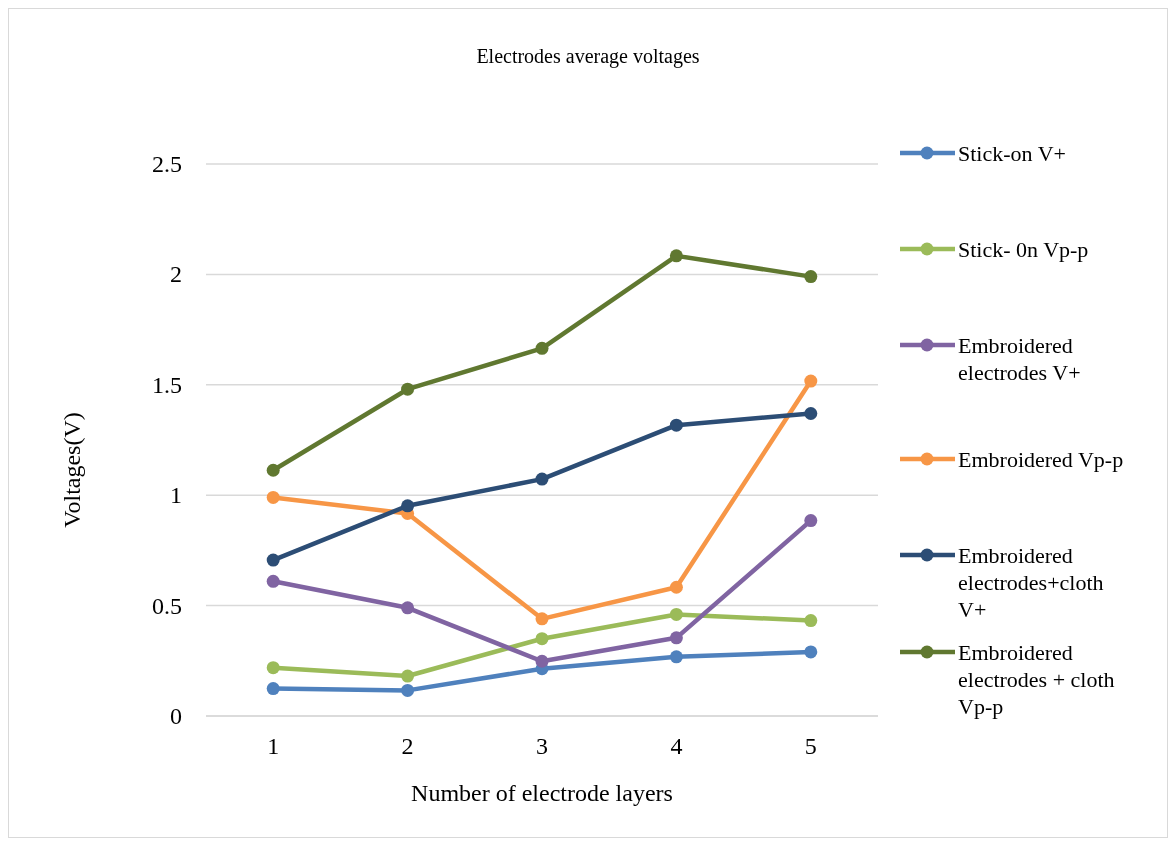 This screenshot has height=845, width=1176. I want to click on legend-label: Embroidered electrodes V+, so click(1019, 358).